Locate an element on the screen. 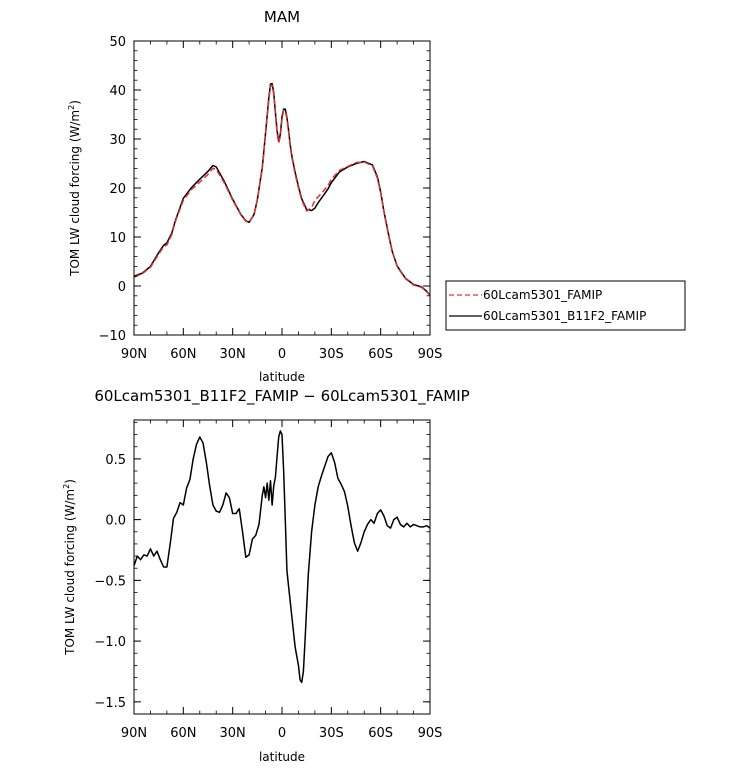  chart-bottom-xtick-label: 90S is located at coordinates (430, 733).